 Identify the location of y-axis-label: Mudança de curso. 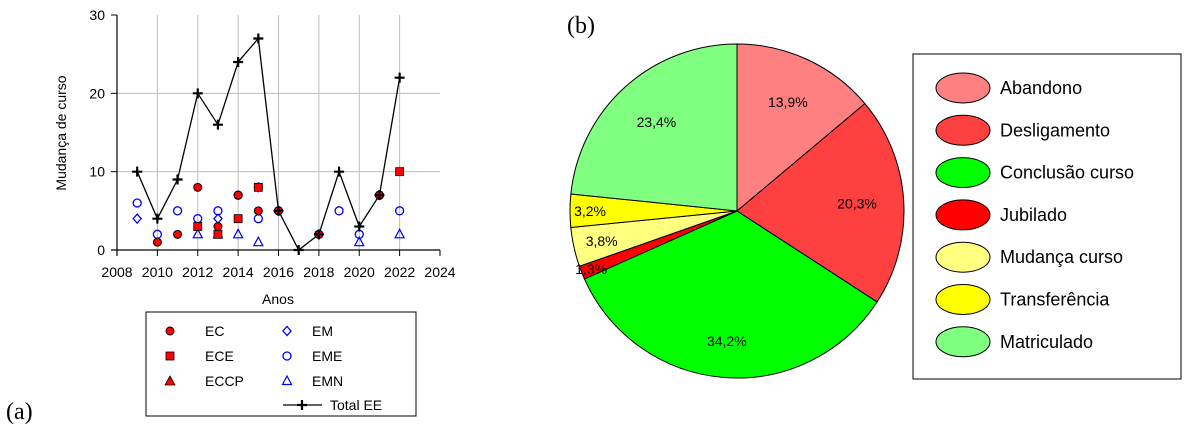
(61, 132).